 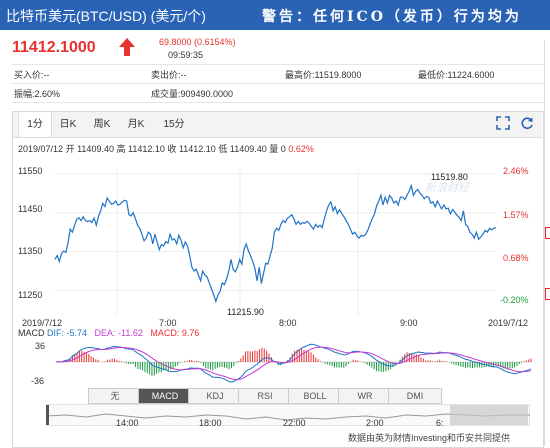 I want to click on ohlc-vol: 0, so click(x=283, y=149).